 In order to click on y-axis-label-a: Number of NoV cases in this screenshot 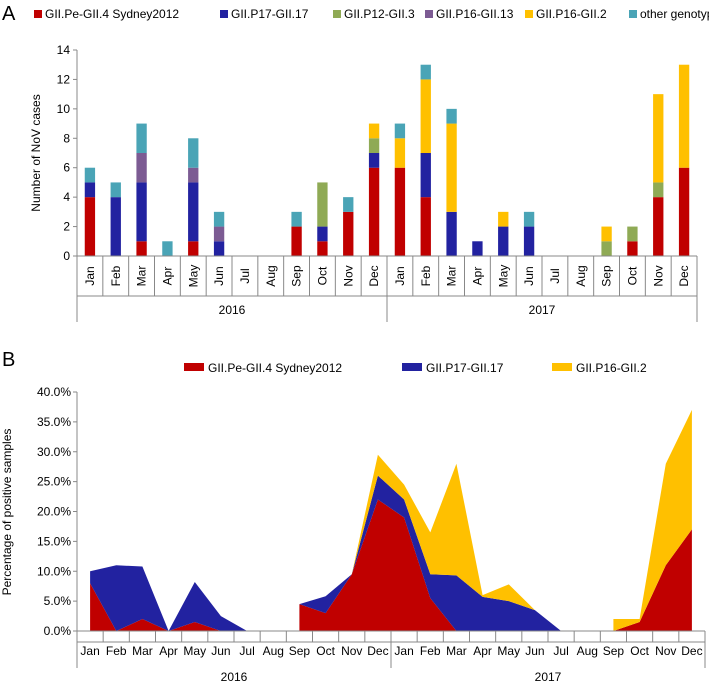, I will do `click(36, 152)`.